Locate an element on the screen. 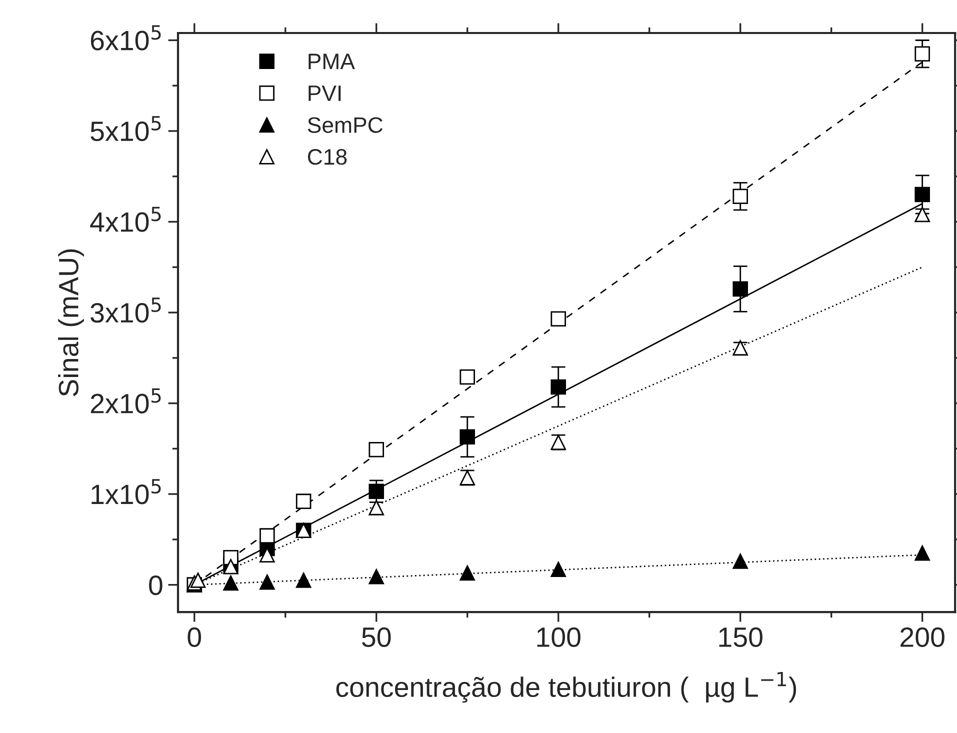 This screenshot has height=733, width=957. x-tick-label: 0 is located at coordinates (195, 637).